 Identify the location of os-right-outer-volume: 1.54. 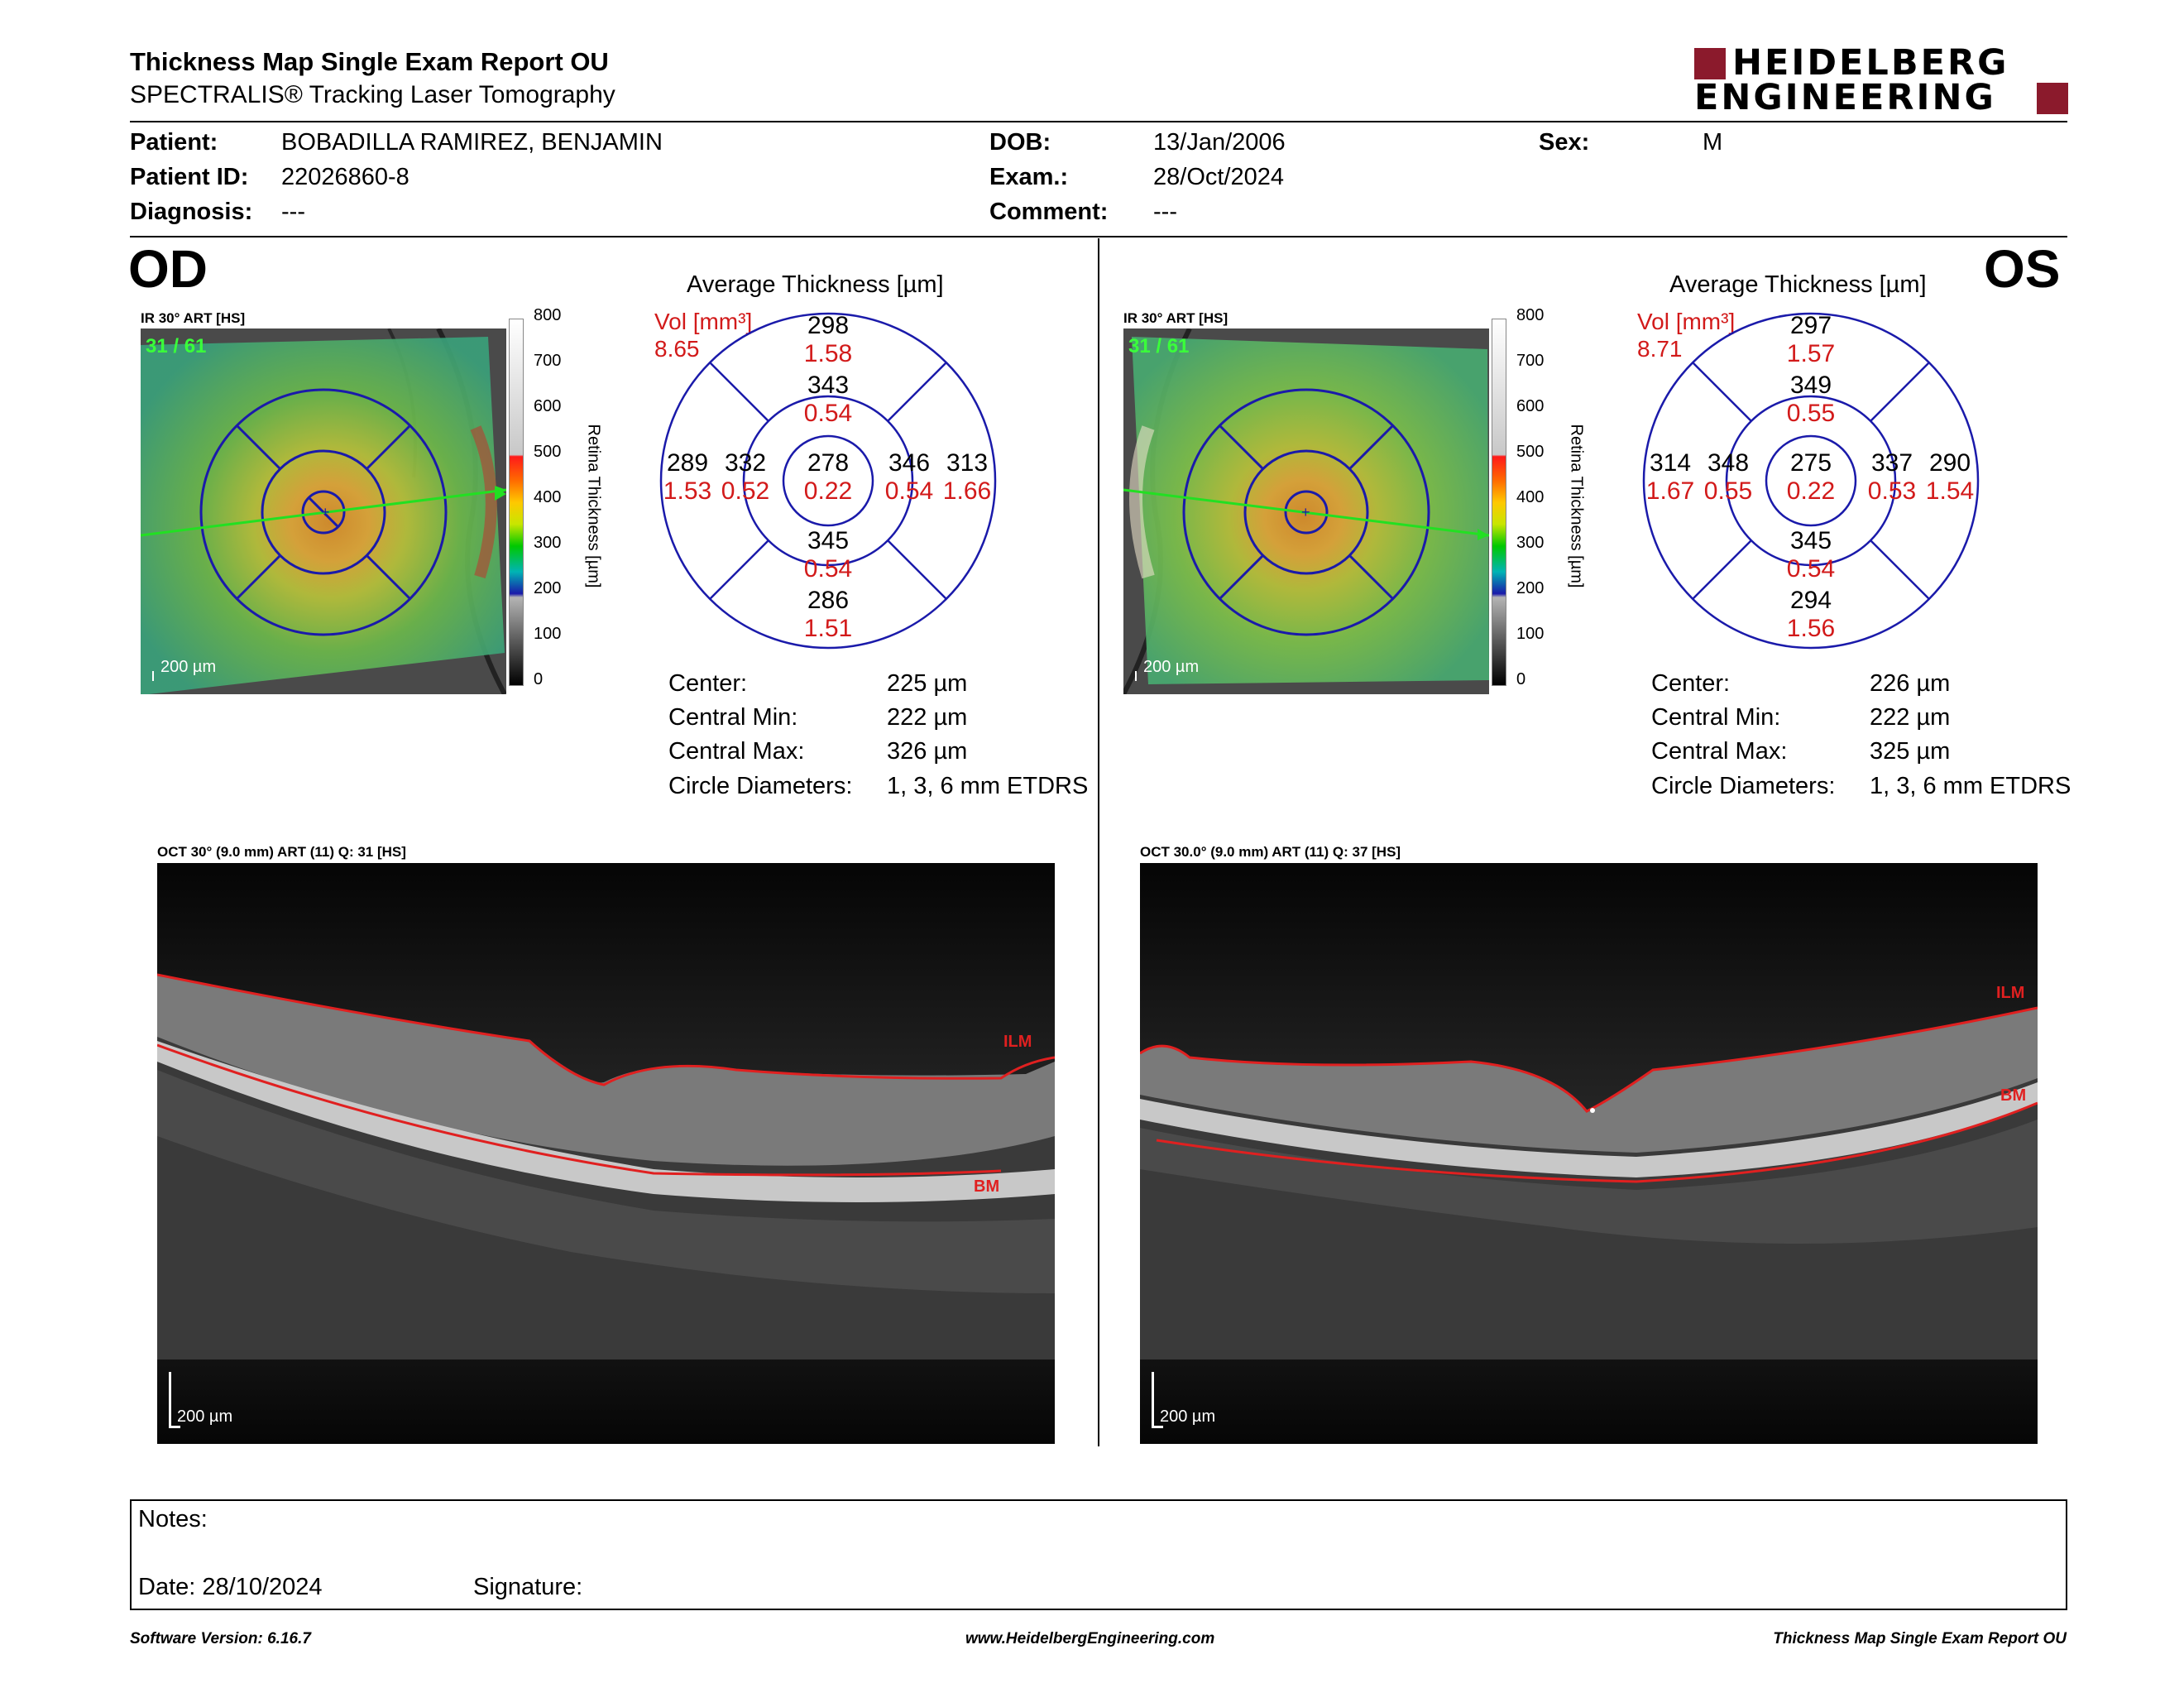
(1950, 491).